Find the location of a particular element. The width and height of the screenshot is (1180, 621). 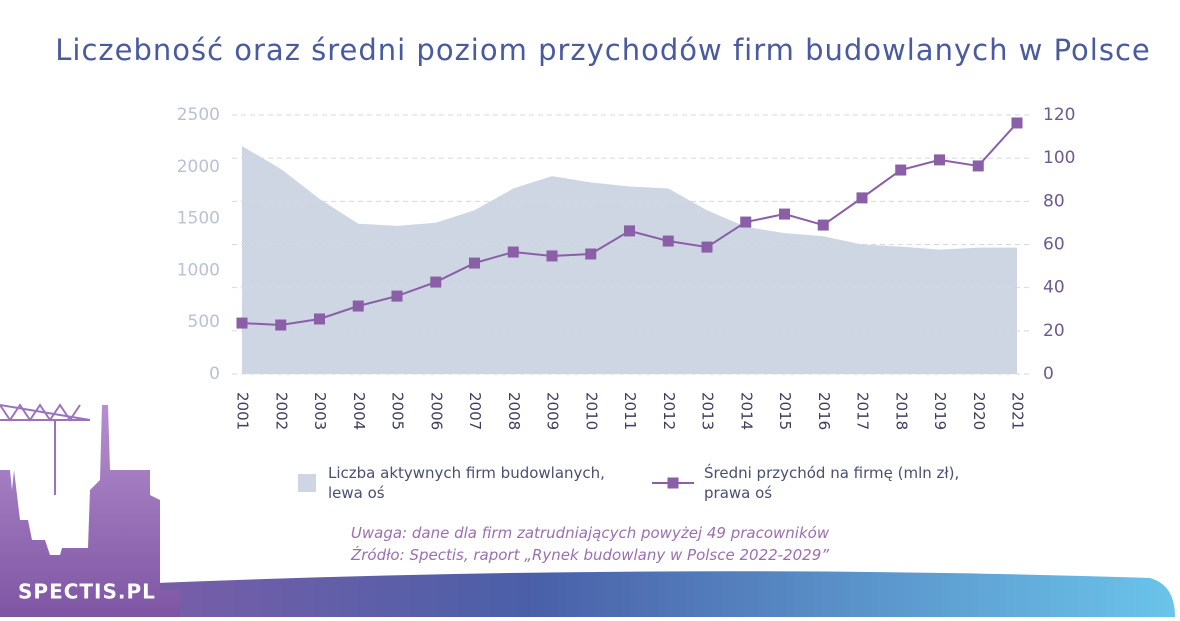

x-tick-label: 2008 is located at coordinates (514, 411).